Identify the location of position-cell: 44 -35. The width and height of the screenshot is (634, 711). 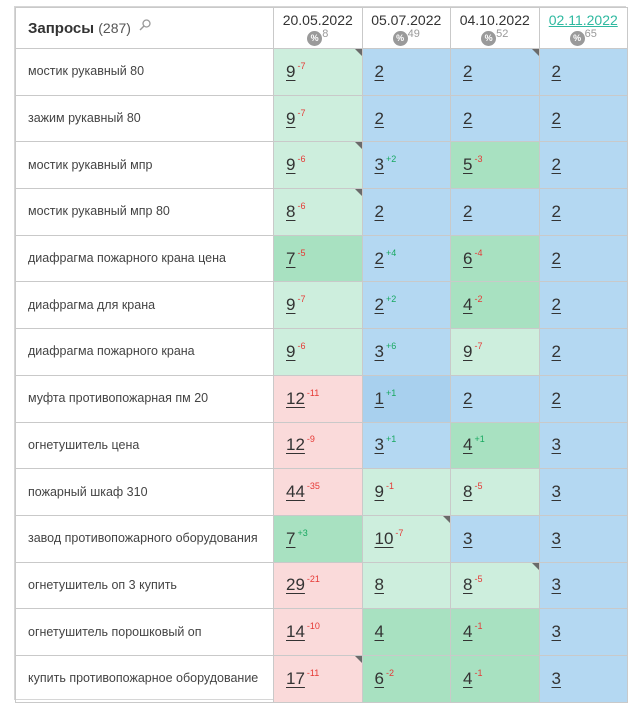
(318, 492).